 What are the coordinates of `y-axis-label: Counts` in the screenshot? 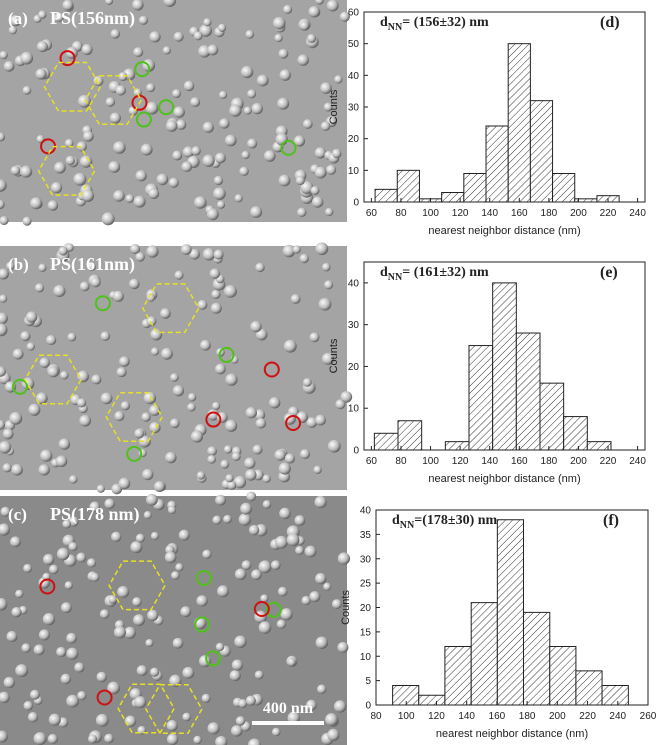 It's located at (334, 106).